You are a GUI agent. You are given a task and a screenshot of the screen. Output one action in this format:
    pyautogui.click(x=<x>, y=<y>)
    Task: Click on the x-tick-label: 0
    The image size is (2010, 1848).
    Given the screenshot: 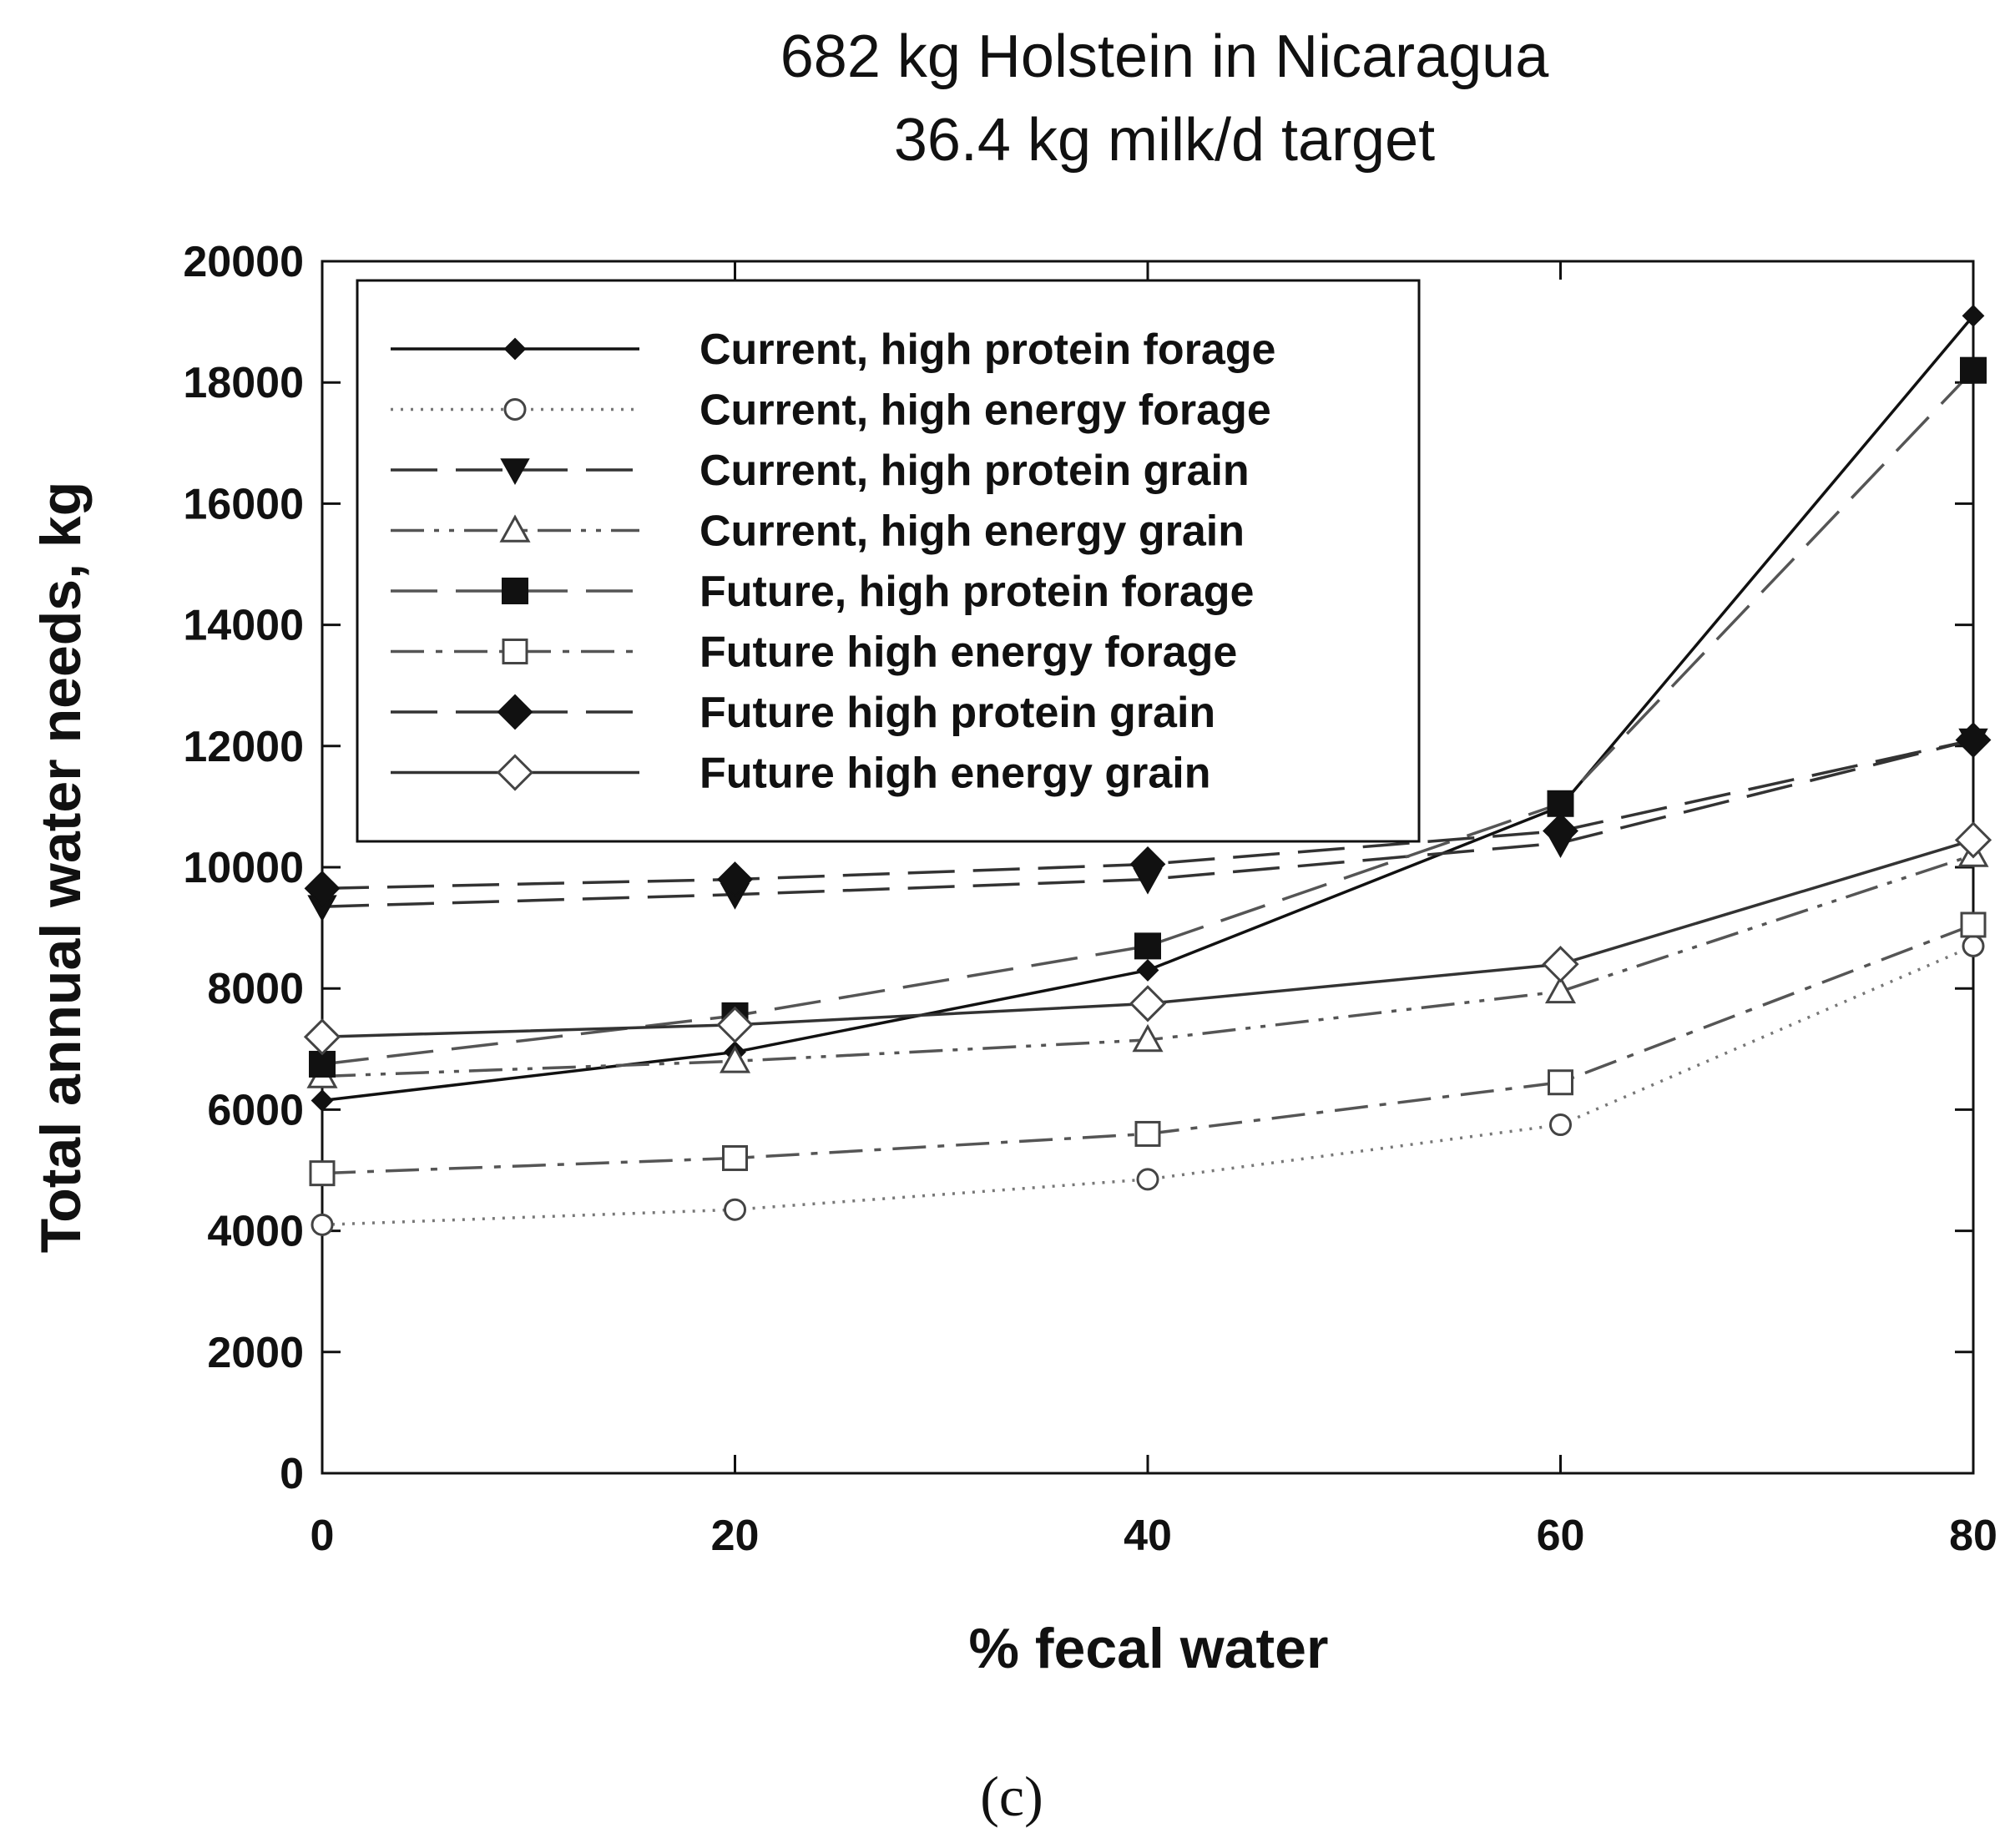 What is the action you would take?
    pyautogui.click(x=323, y=1536)
    